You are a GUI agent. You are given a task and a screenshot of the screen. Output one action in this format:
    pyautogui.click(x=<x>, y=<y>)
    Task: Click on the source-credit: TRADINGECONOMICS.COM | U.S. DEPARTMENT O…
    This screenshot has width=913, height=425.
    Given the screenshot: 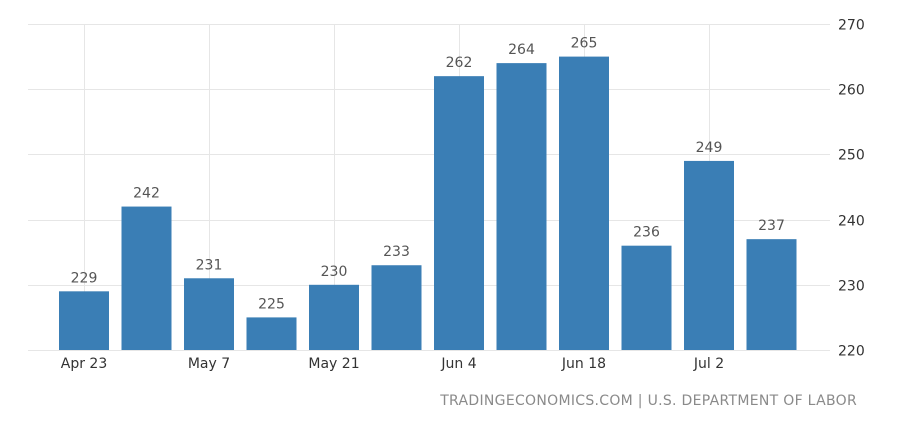 What is the action you would take?
    pyautogui.click(x=648, y=401)
    